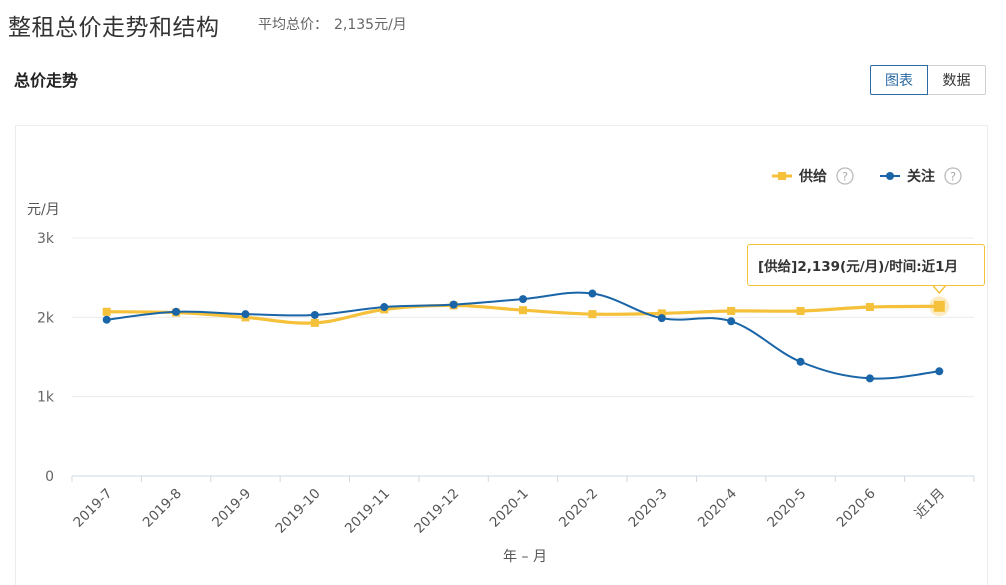  I want to click on legend-item-supply: 供给?, so click(813, 176).